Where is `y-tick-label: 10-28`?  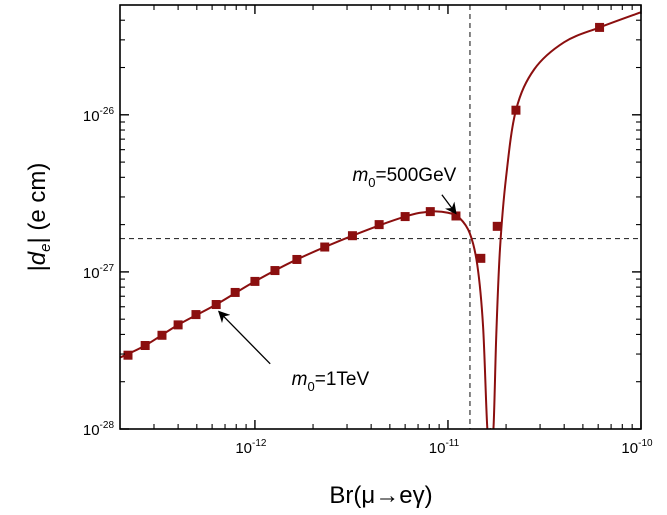 y-tick-label: 10-28 is located at coordinates (99, 429).